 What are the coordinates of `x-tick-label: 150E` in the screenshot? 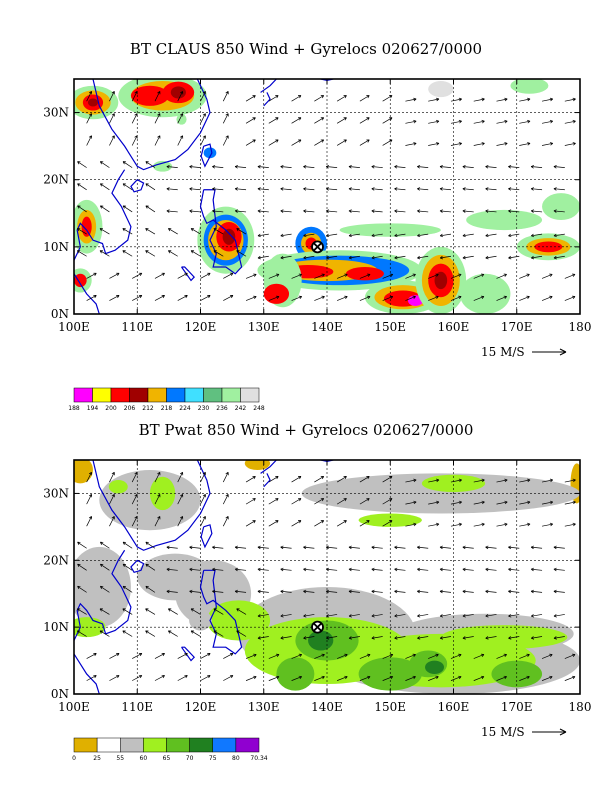 It's located at (390, 327).